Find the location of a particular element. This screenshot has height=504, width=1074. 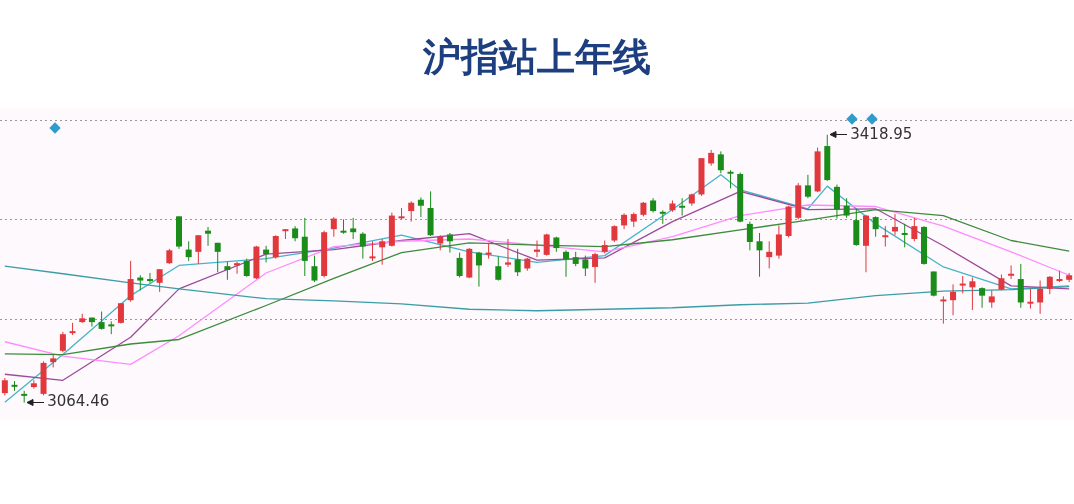

annotation: 3064.46 is located at coordinates (78, 401).